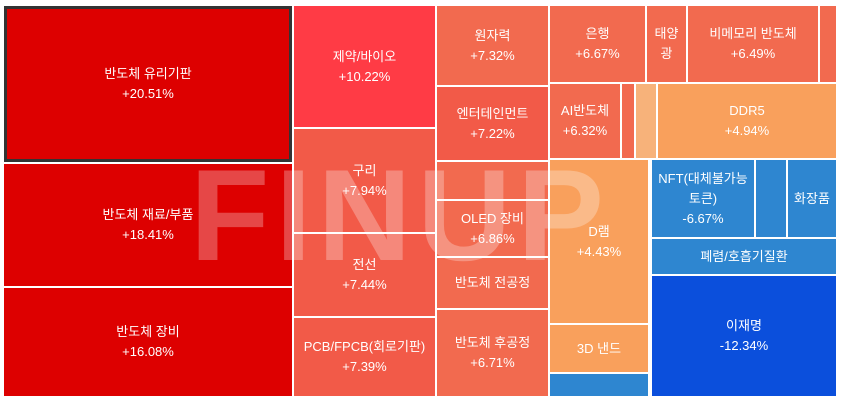 Image resolution: width=841 pixels, height=400 pixels. I want to click on tile-label: 화장품, so click(812, 198).